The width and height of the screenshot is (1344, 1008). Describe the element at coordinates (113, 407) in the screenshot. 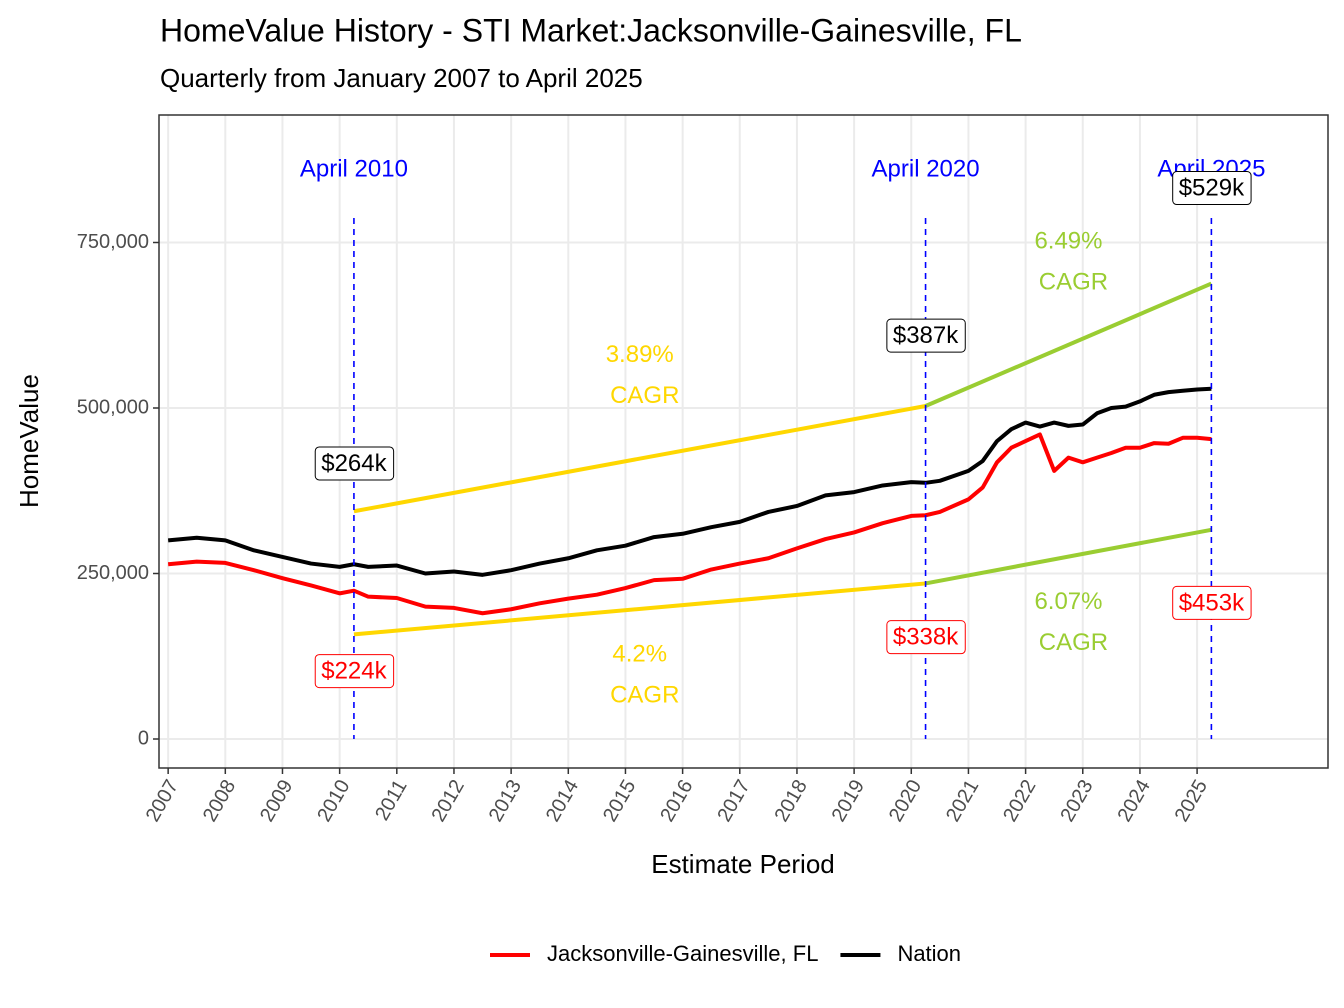

I see `y-tick-label: 500,000` at that location.